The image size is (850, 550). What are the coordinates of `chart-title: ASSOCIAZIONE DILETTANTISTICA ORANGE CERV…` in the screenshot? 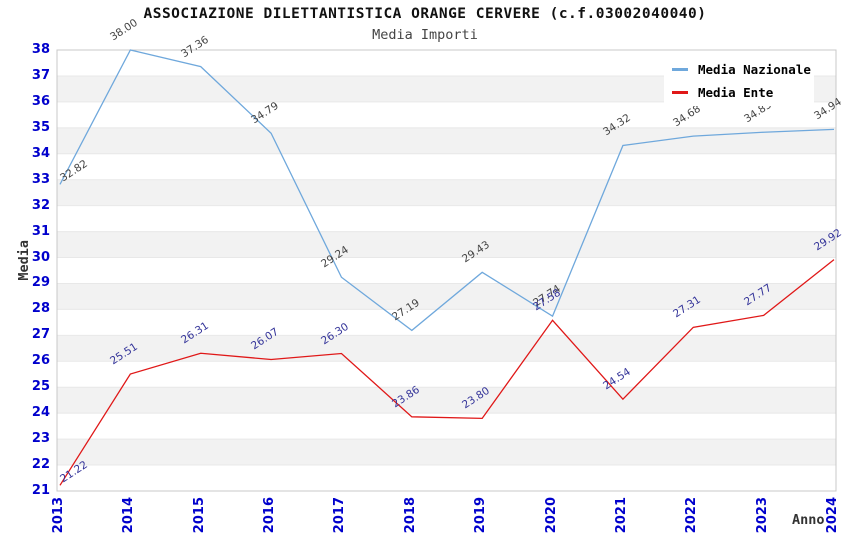 It's located at (425, 14).